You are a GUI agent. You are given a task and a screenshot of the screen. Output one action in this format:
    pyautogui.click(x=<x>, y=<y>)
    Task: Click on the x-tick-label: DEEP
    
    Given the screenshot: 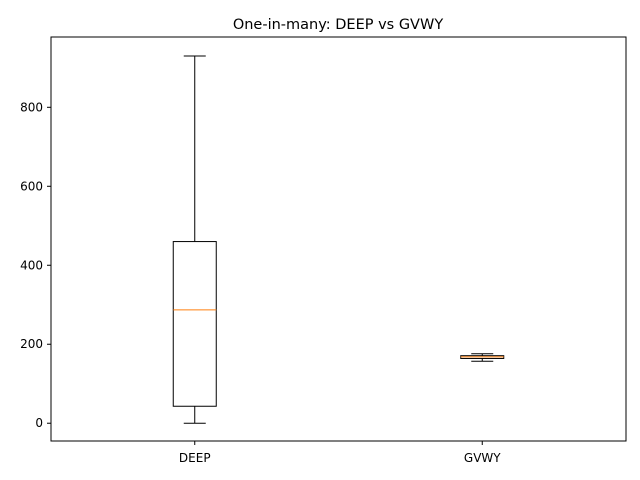 What is the action you would take?
    pyautogui.click(x=195, y=458)
    